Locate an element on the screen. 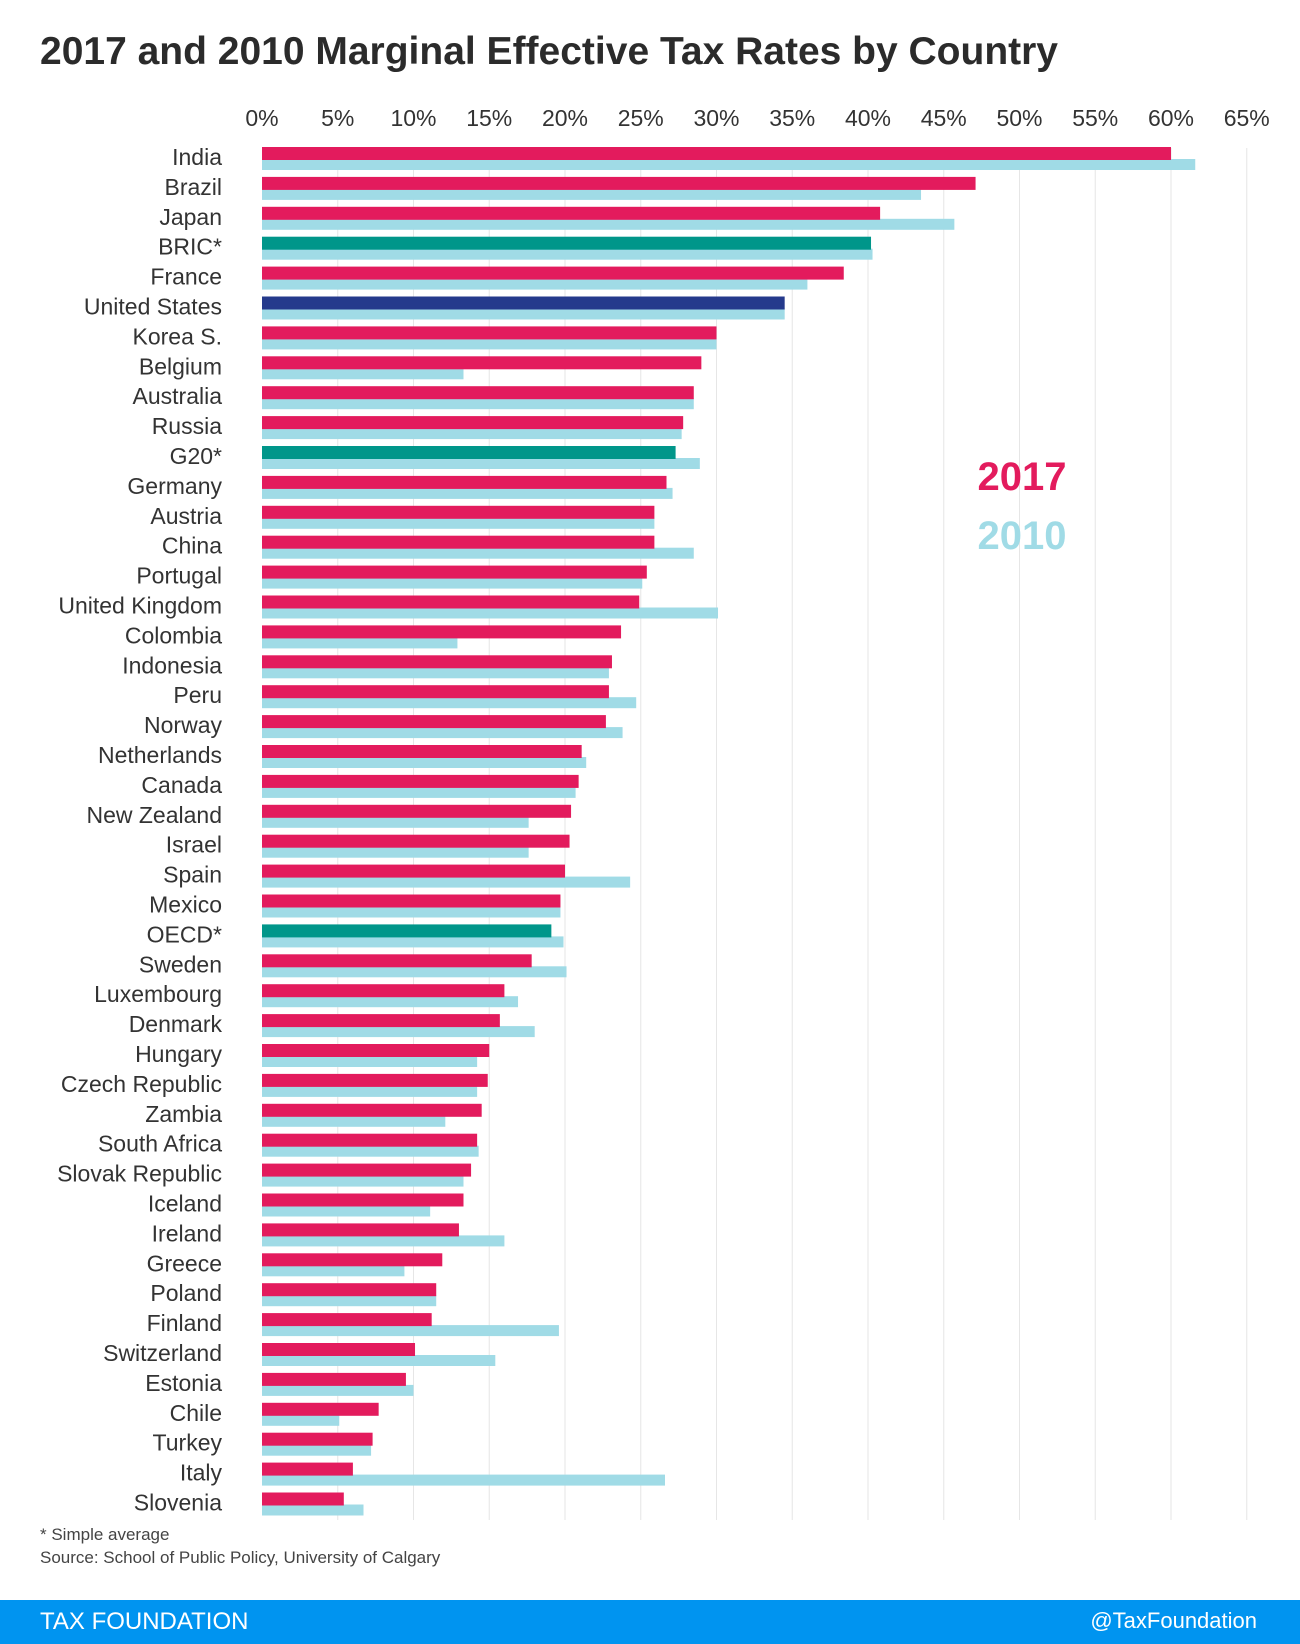  category-label: Australia is located at coordinates (178, 396).